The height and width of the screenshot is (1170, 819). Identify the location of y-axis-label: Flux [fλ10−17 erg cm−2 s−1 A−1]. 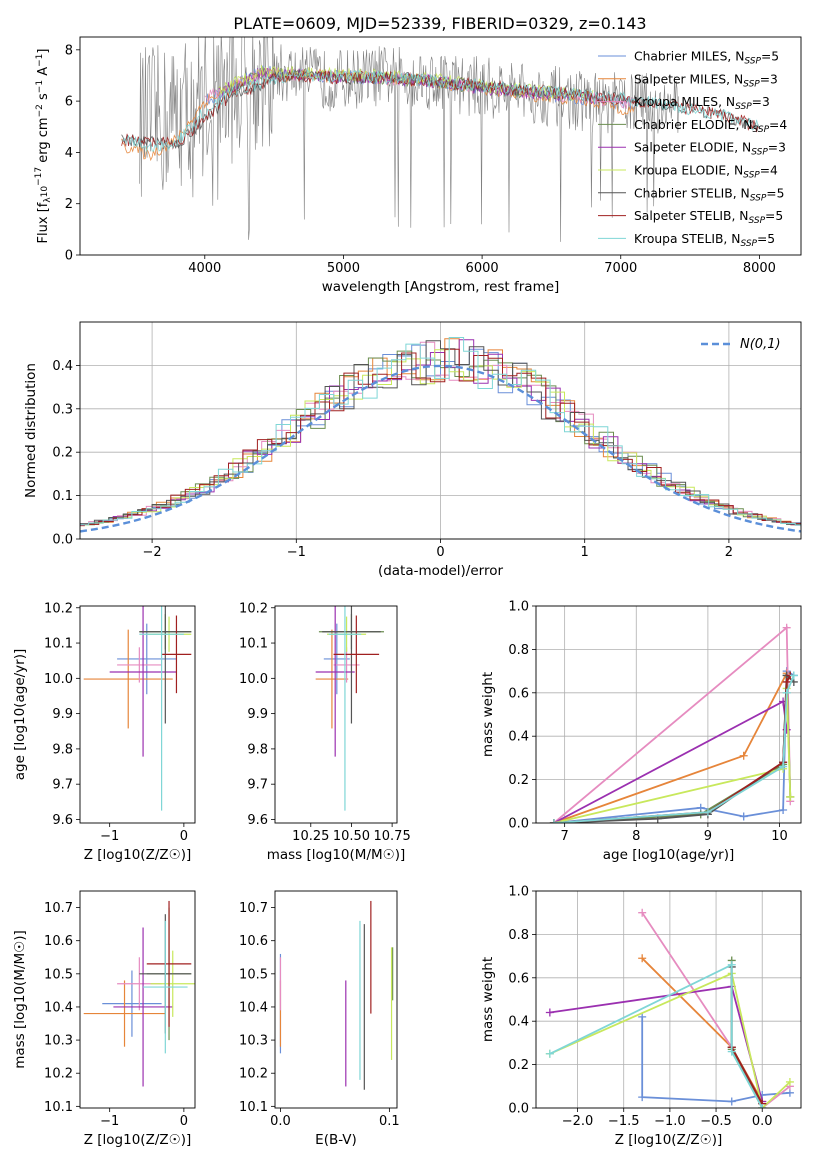
(43, 146).